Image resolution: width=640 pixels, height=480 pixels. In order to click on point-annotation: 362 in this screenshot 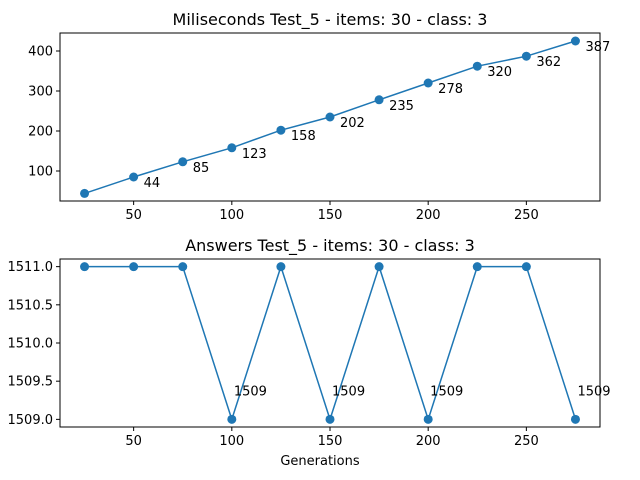, I will do `click(548, 62)`.